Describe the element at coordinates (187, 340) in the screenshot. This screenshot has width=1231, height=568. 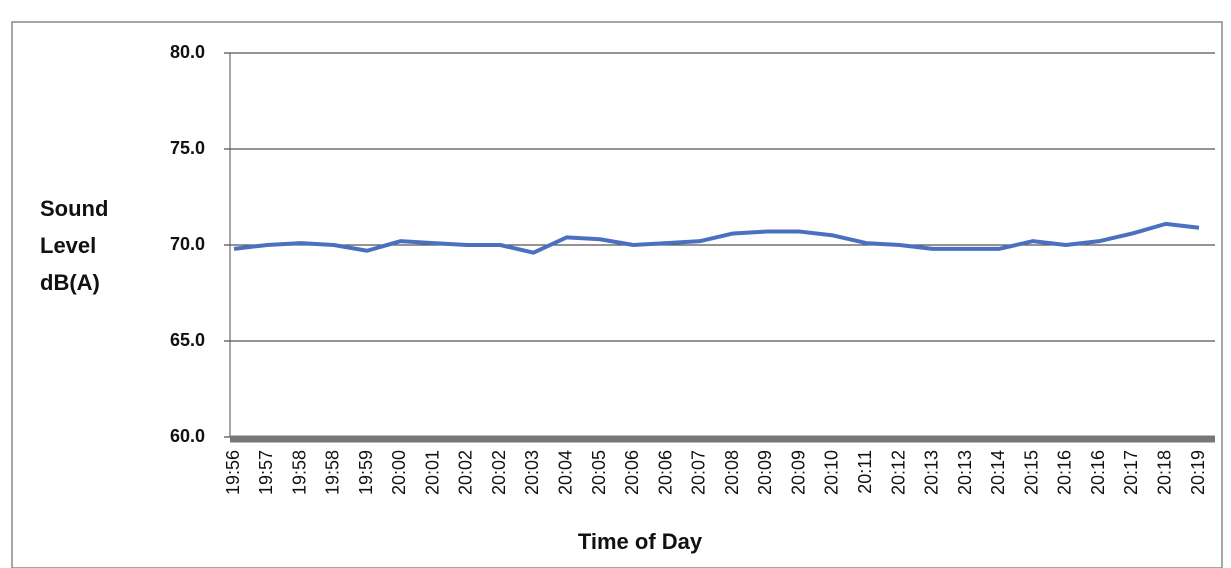
I see `y-tick-label: 65.0` at that location.